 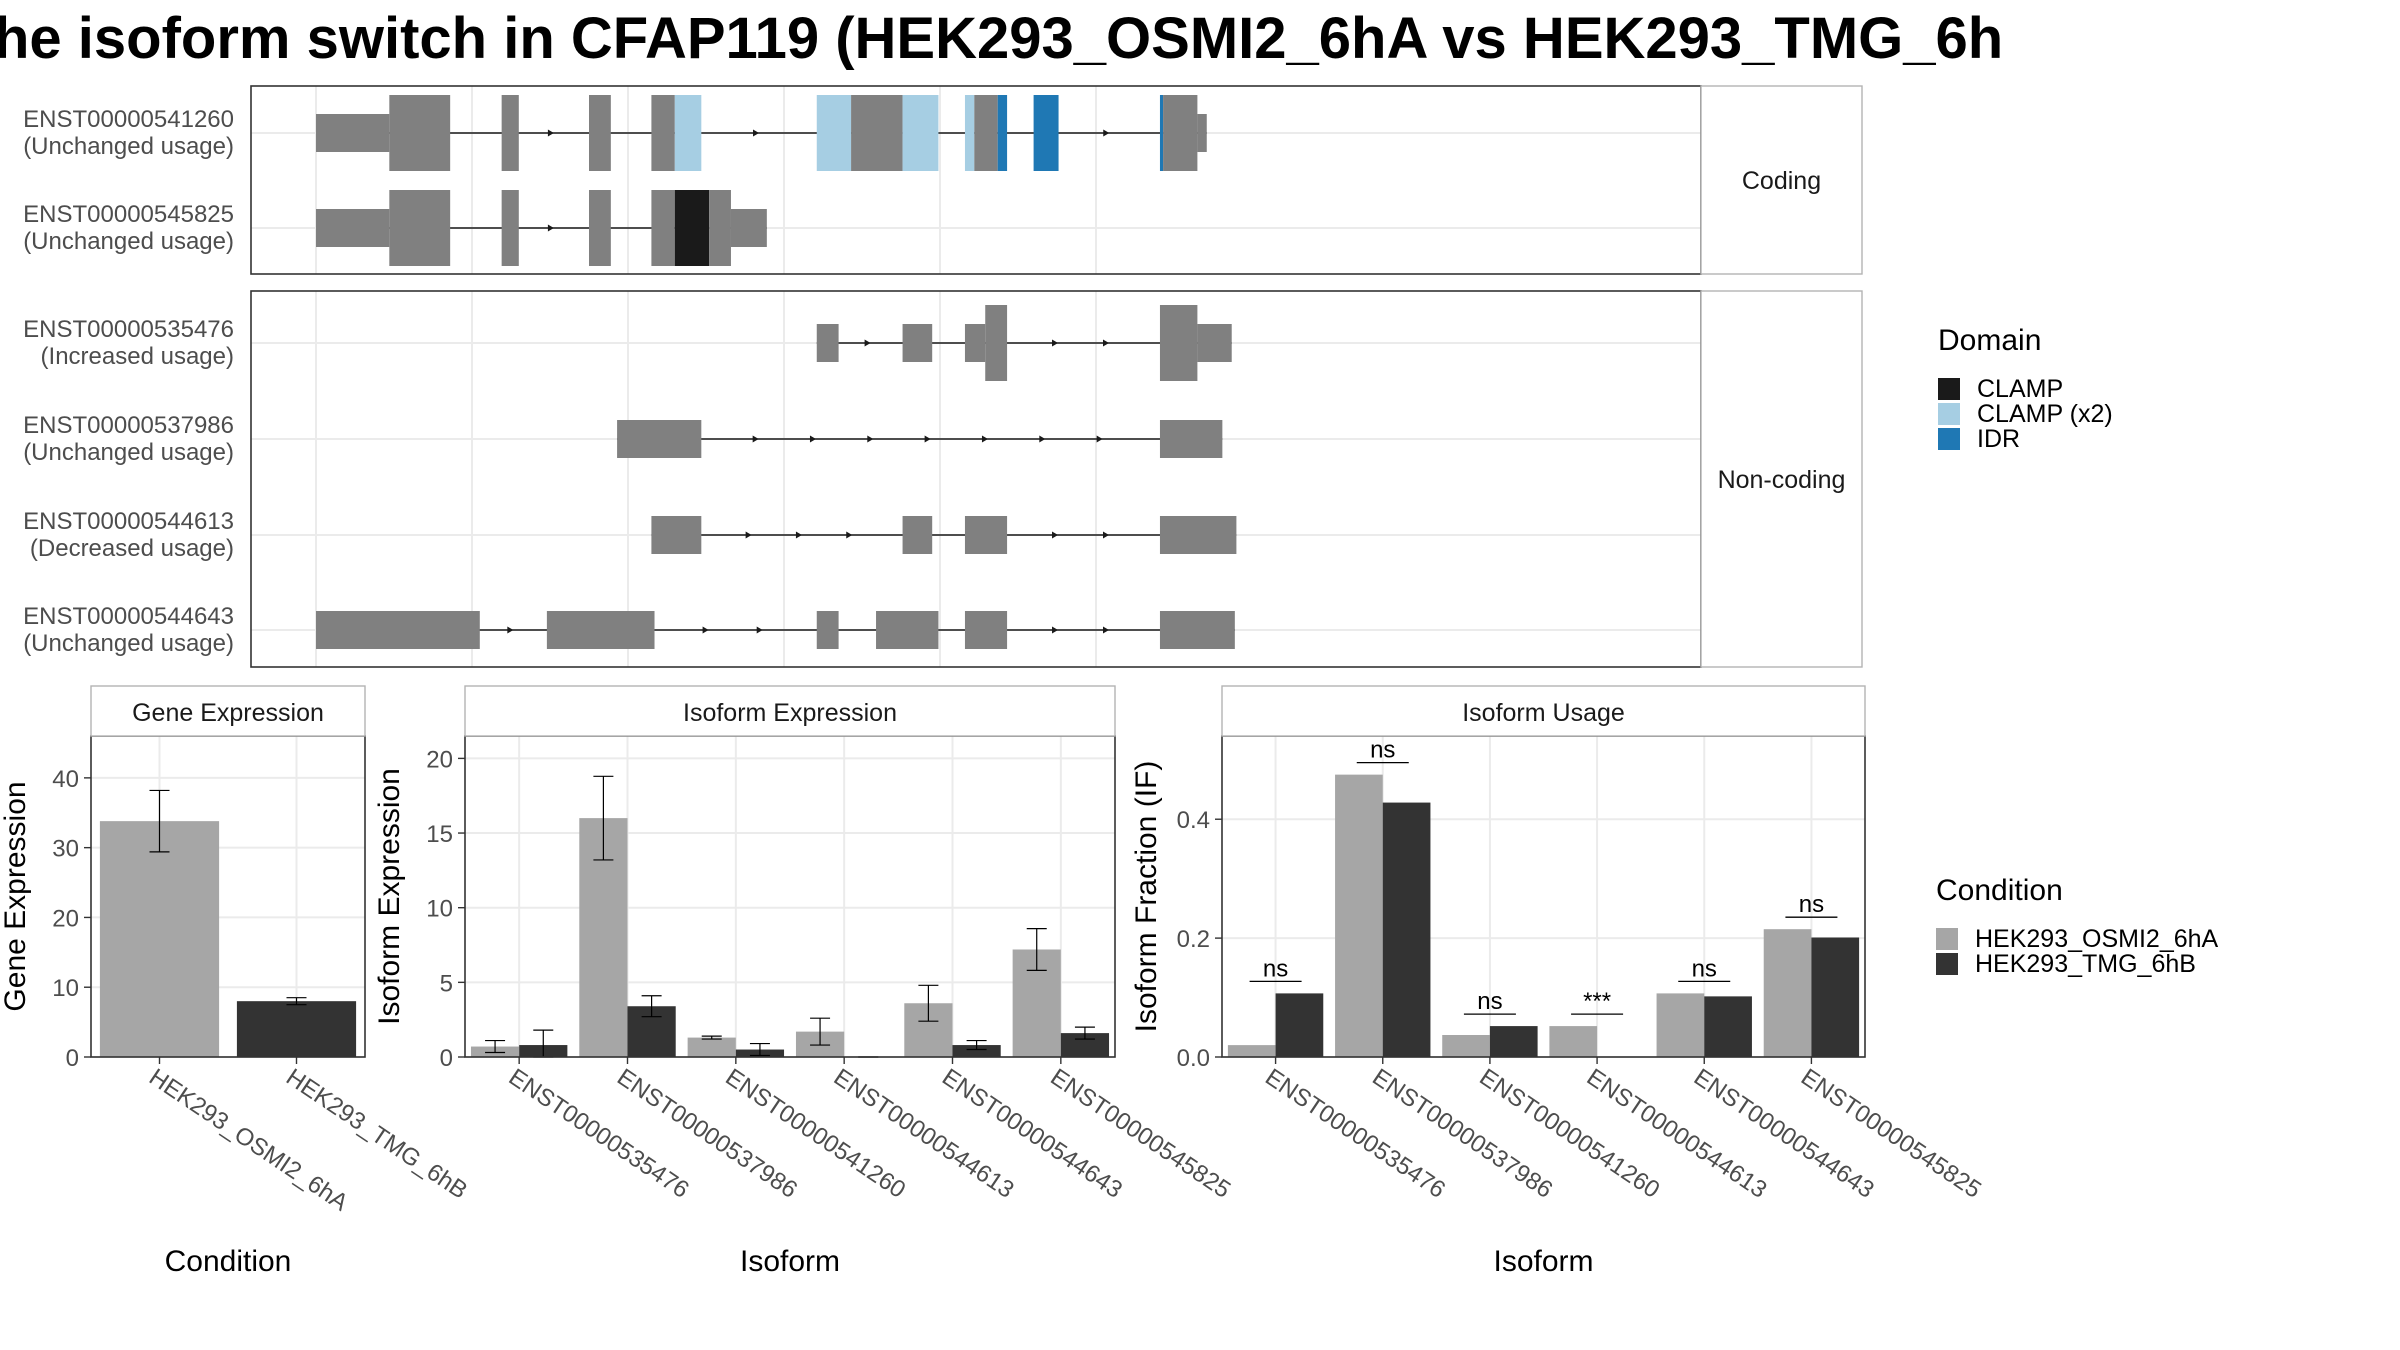 What do you see at coordinates (1146, 897) in the screenshot?
I see `y-axis-title: Isoform Fraction (IF)` at bounding box center [1146, 897].